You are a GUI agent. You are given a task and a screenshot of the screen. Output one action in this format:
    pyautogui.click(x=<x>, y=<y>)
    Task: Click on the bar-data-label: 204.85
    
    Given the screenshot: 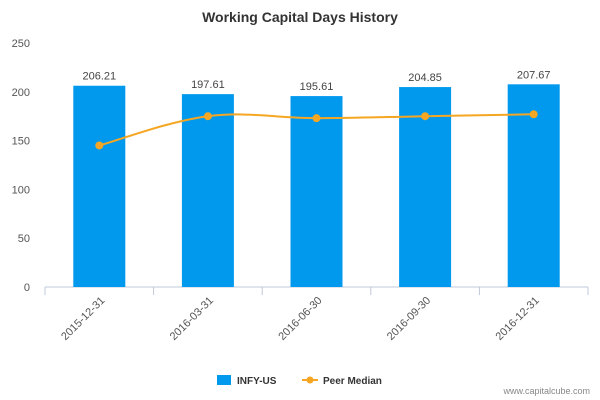 What is the action you would take?
    pyautogui.click(x=425, y=78)
    